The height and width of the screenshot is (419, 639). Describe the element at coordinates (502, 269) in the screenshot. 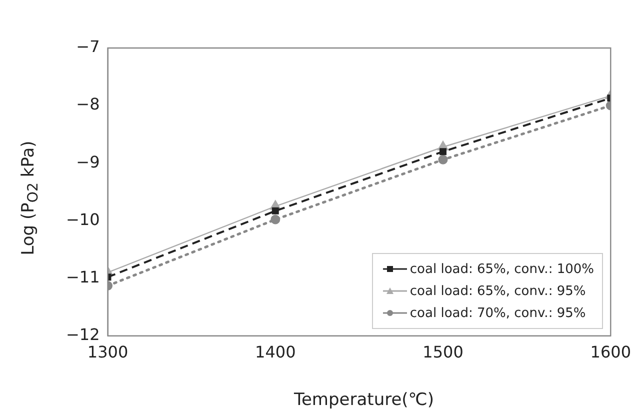

I see `legend-label: coal load: 65%, conv.: 100%` at that location.